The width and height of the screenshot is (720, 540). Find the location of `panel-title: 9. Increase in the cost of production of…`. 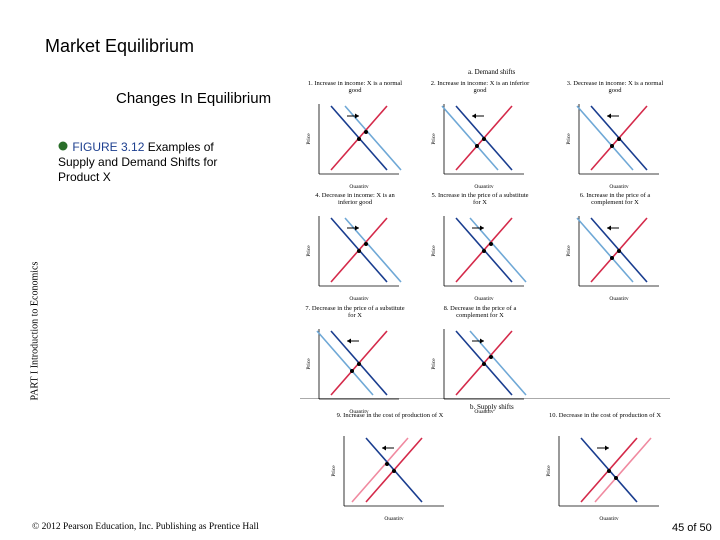

panel-title: 9. Increase in the cost of production of… is located at coordinates (390, 415).